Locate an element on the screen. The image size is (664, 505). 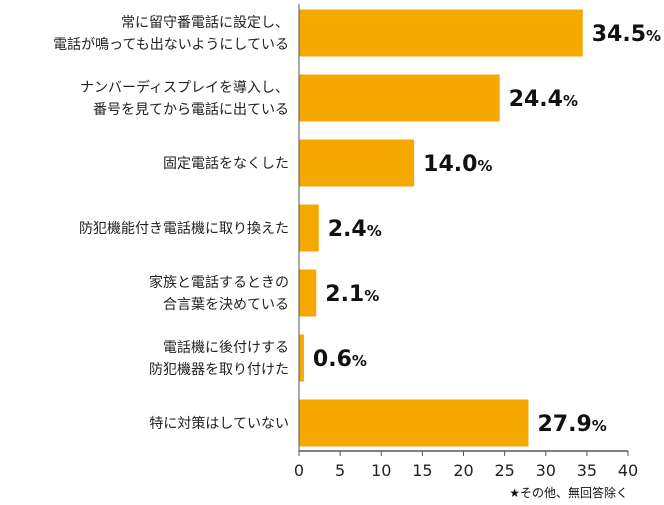
category-label-5-line-1: 防犯機器を取り付けた is located at coordinates (219, 370).